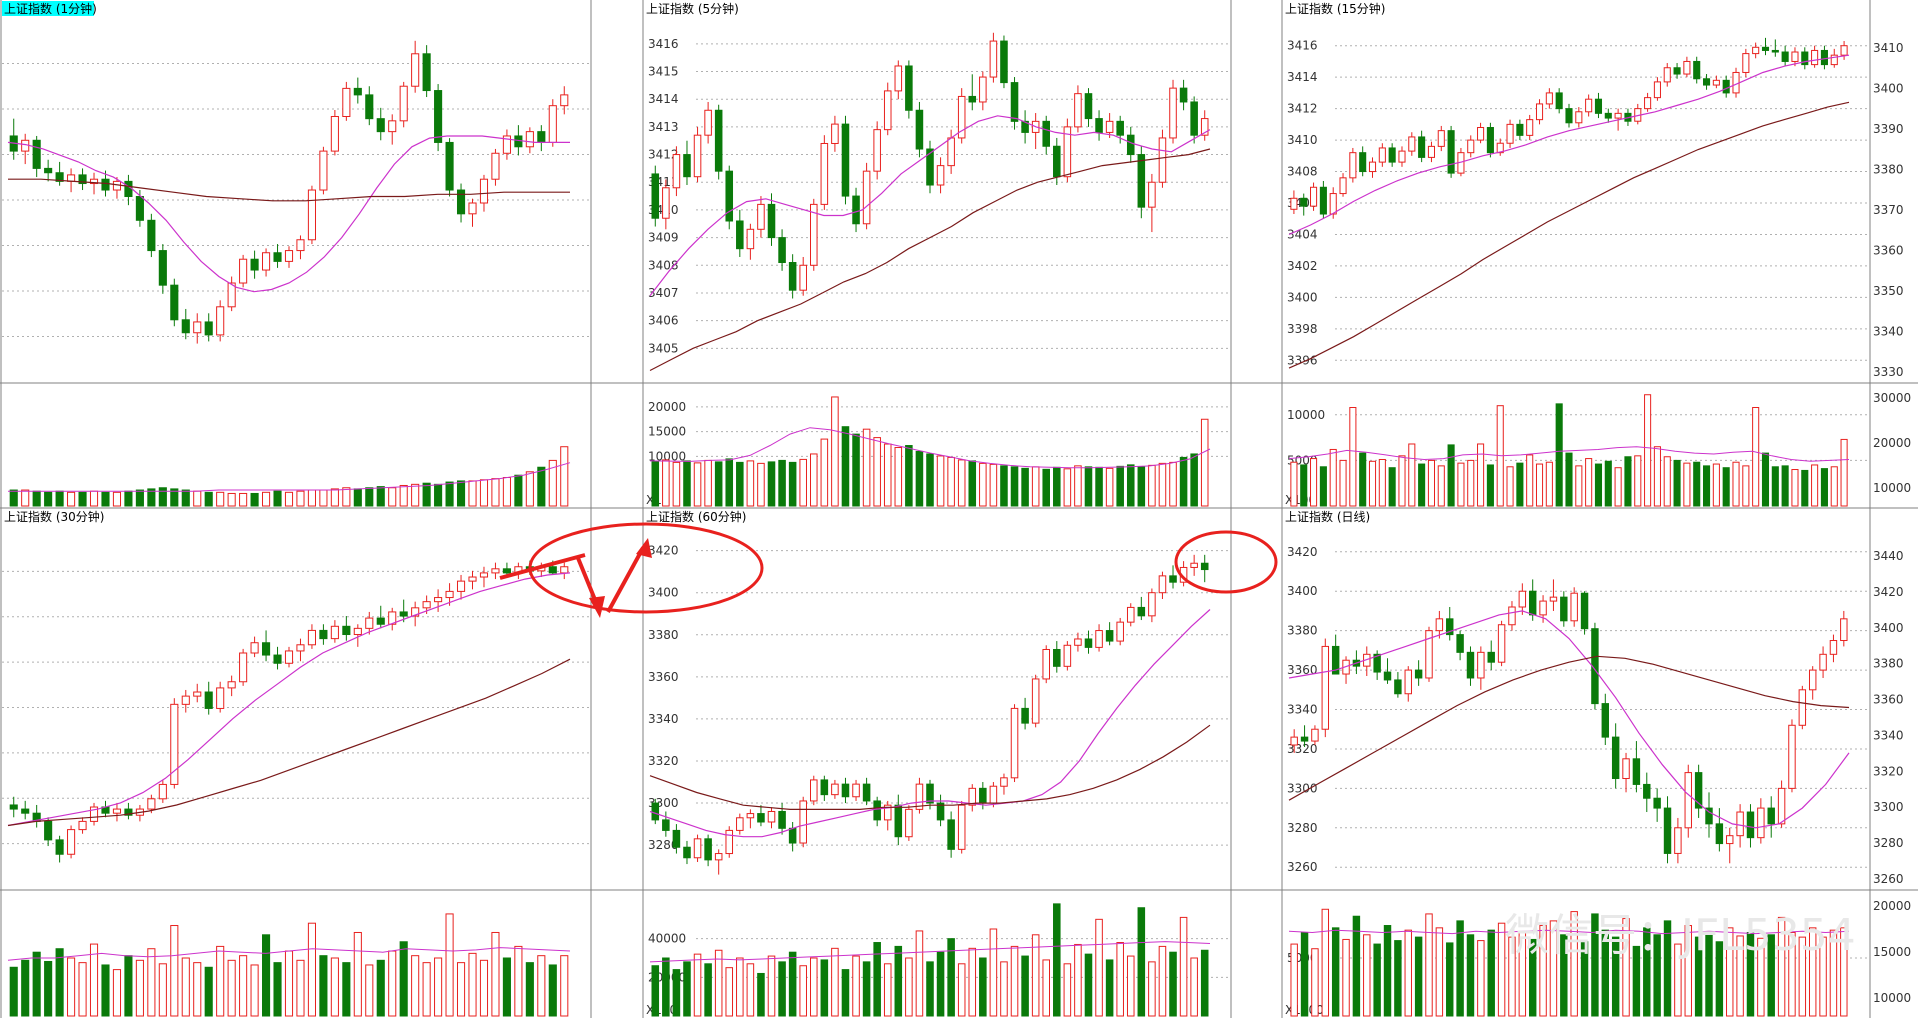  Describe the element at coordinates (289, 477) in the screenshot. I see `volume-ma-line` at that location.